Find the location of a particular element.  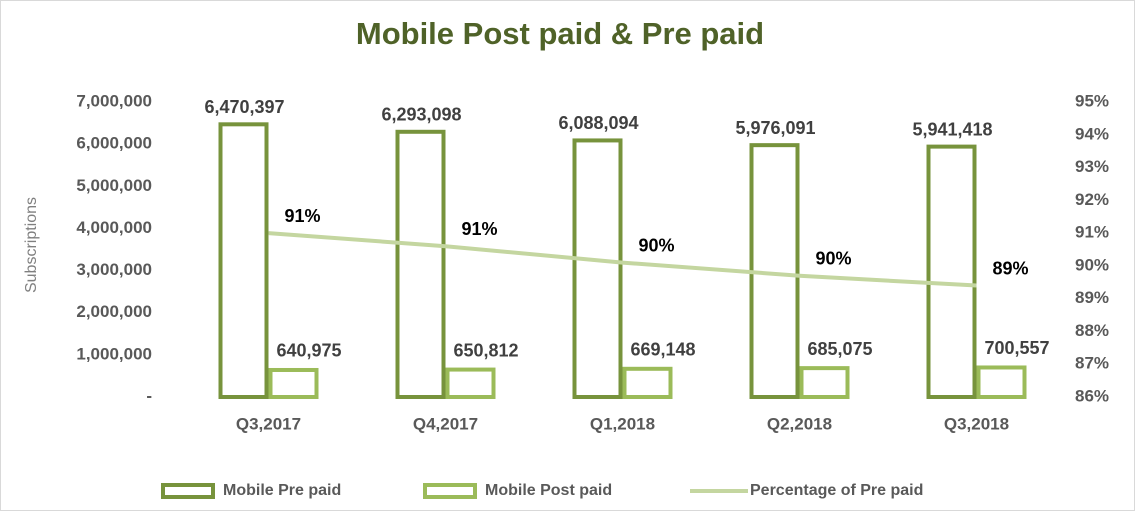

data-label: 6,470,397 is located at coordinates (244, 107).